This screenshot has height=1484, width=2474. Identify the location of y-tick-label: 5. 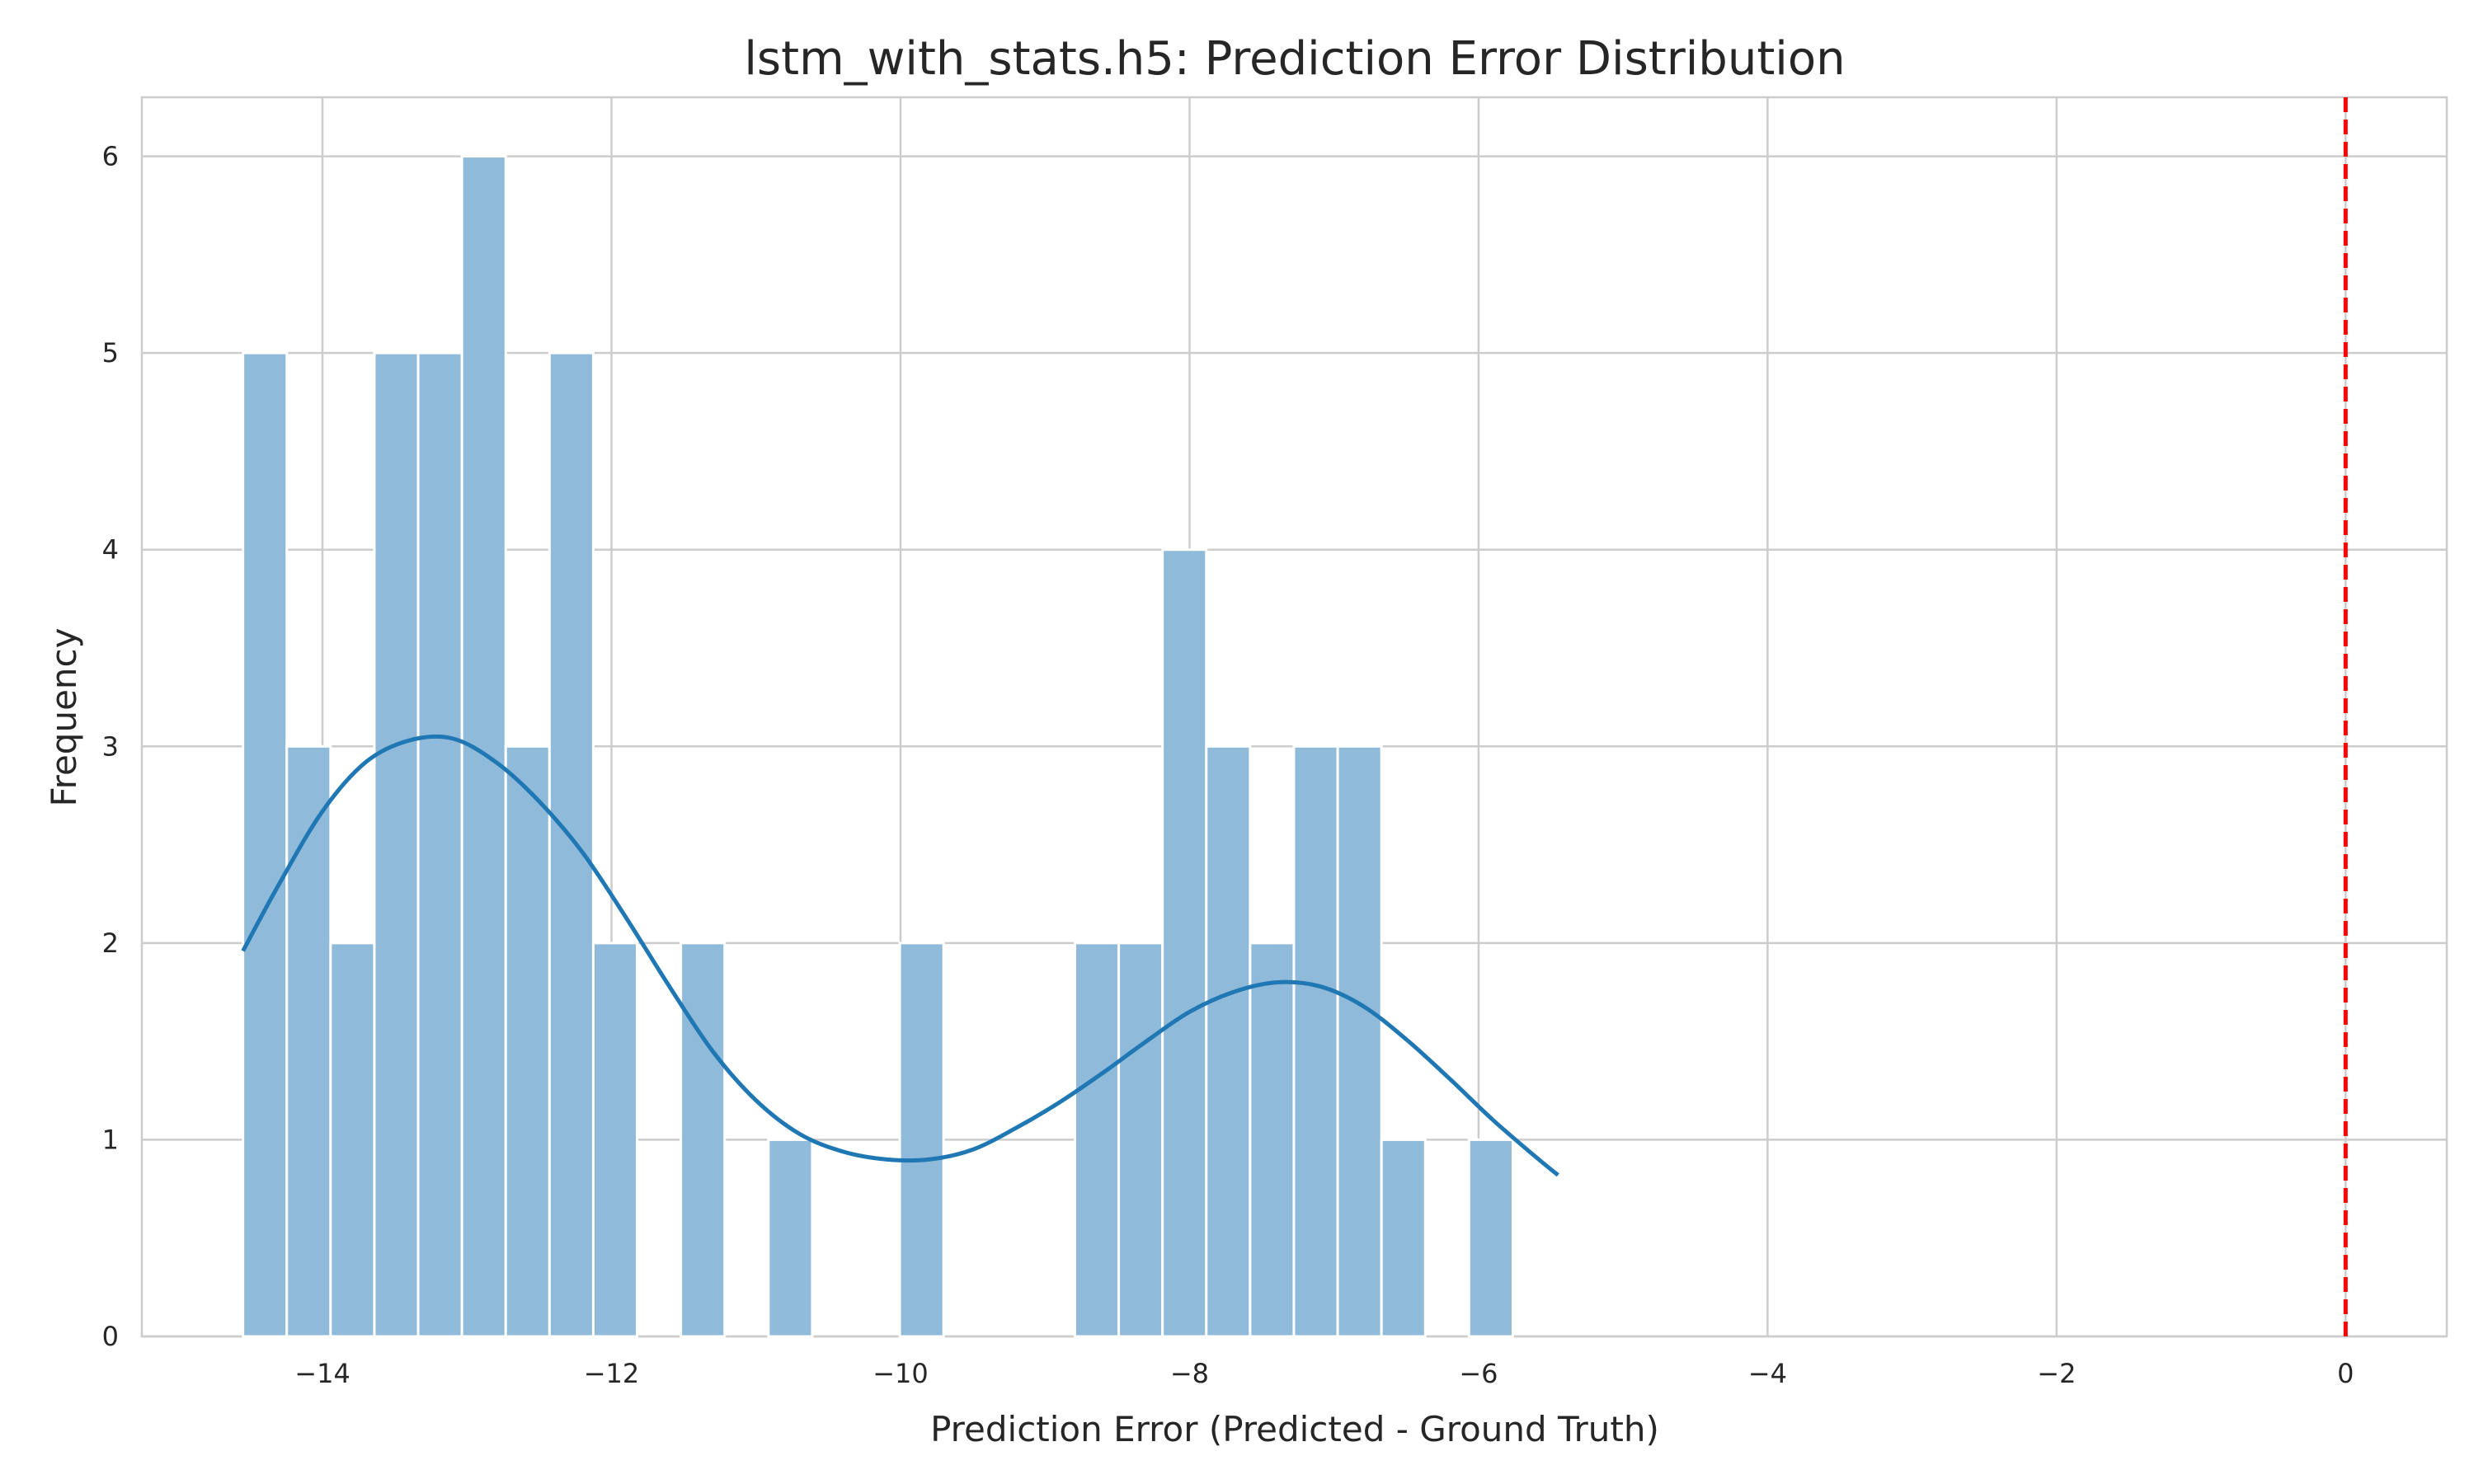
(110, 353).